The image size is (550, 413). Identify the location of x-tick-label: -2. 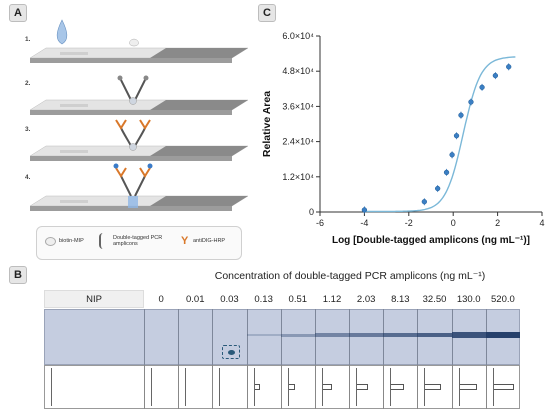
(409, 223).